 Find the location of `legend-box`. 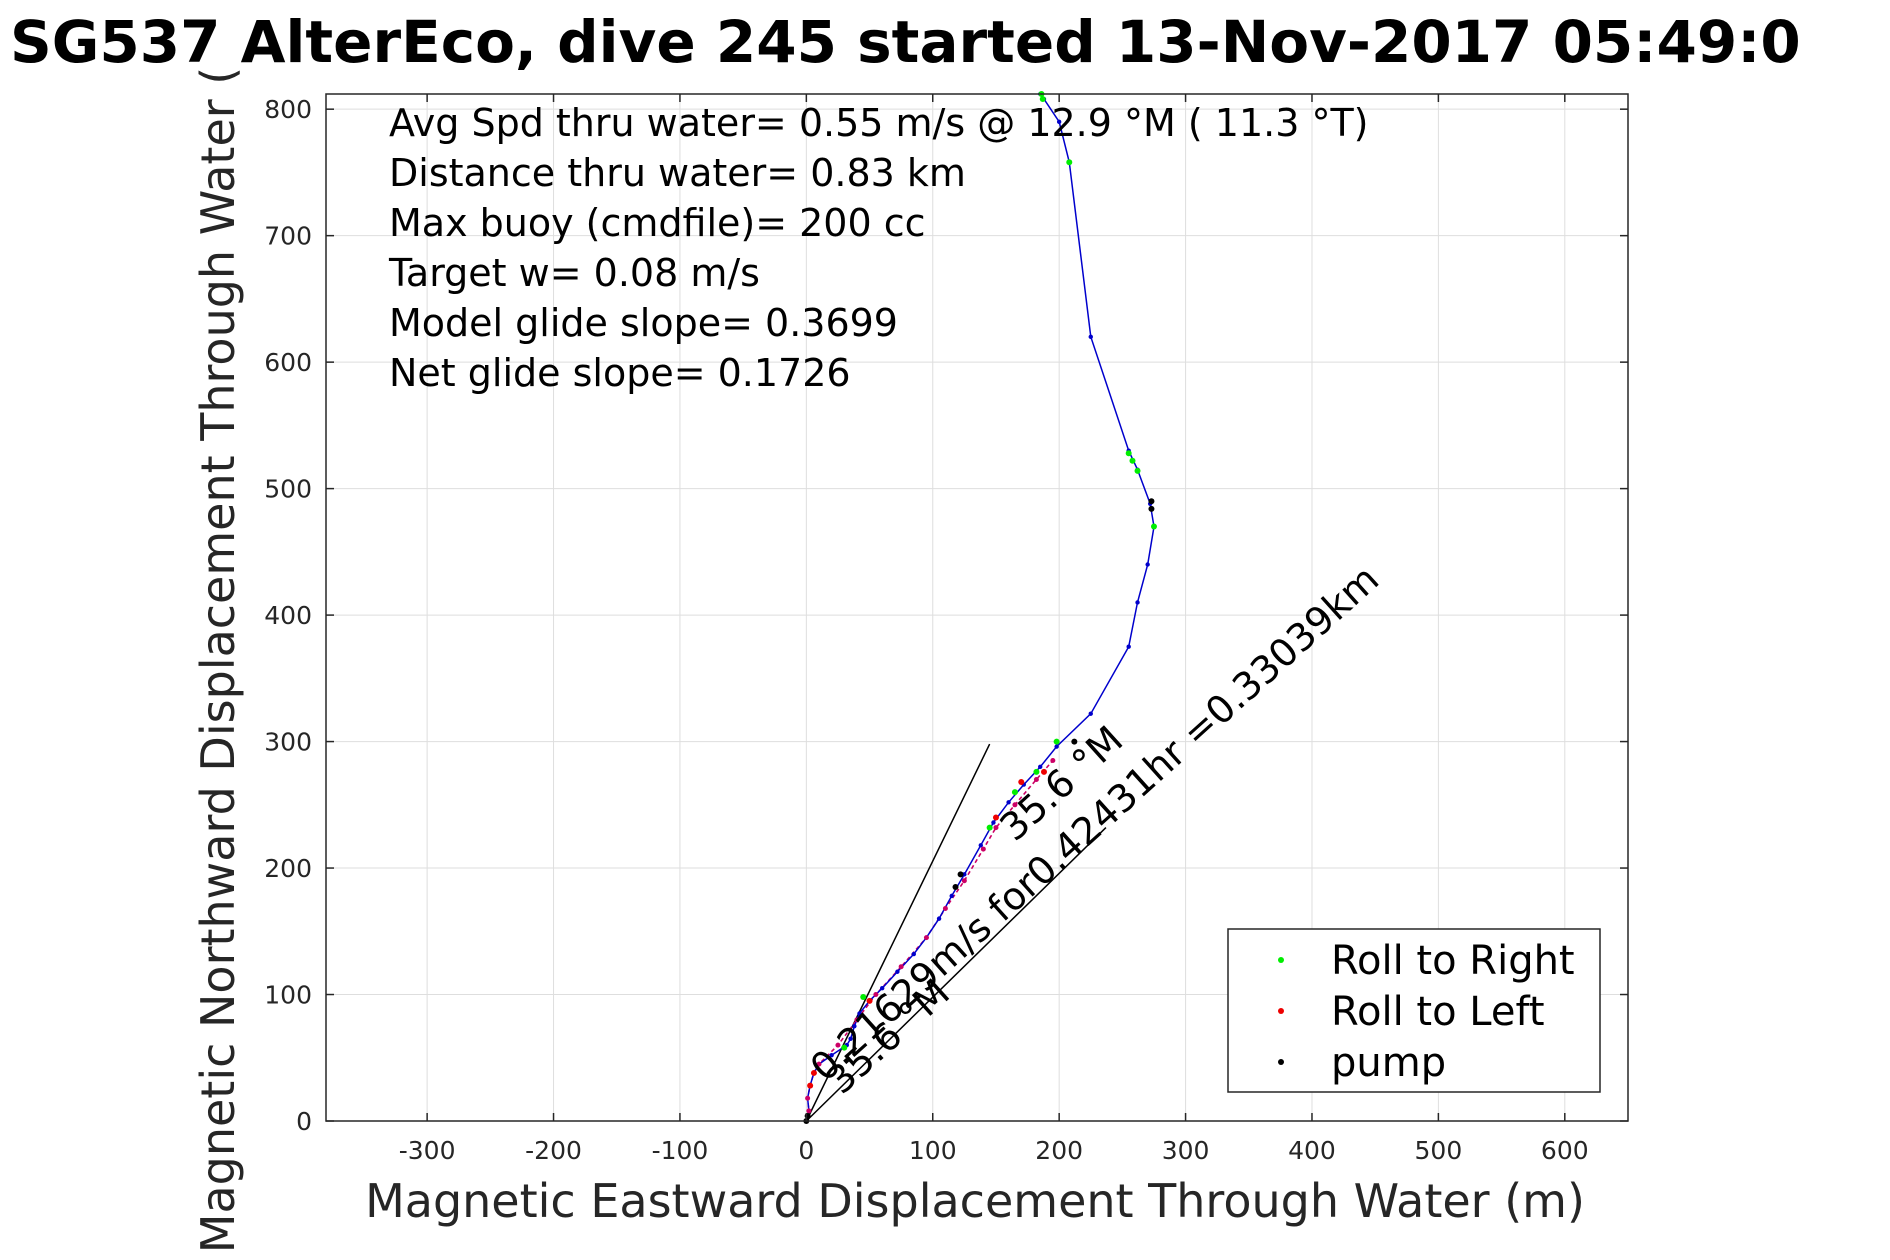

legend-box is located at coordinates (1414, 1010).